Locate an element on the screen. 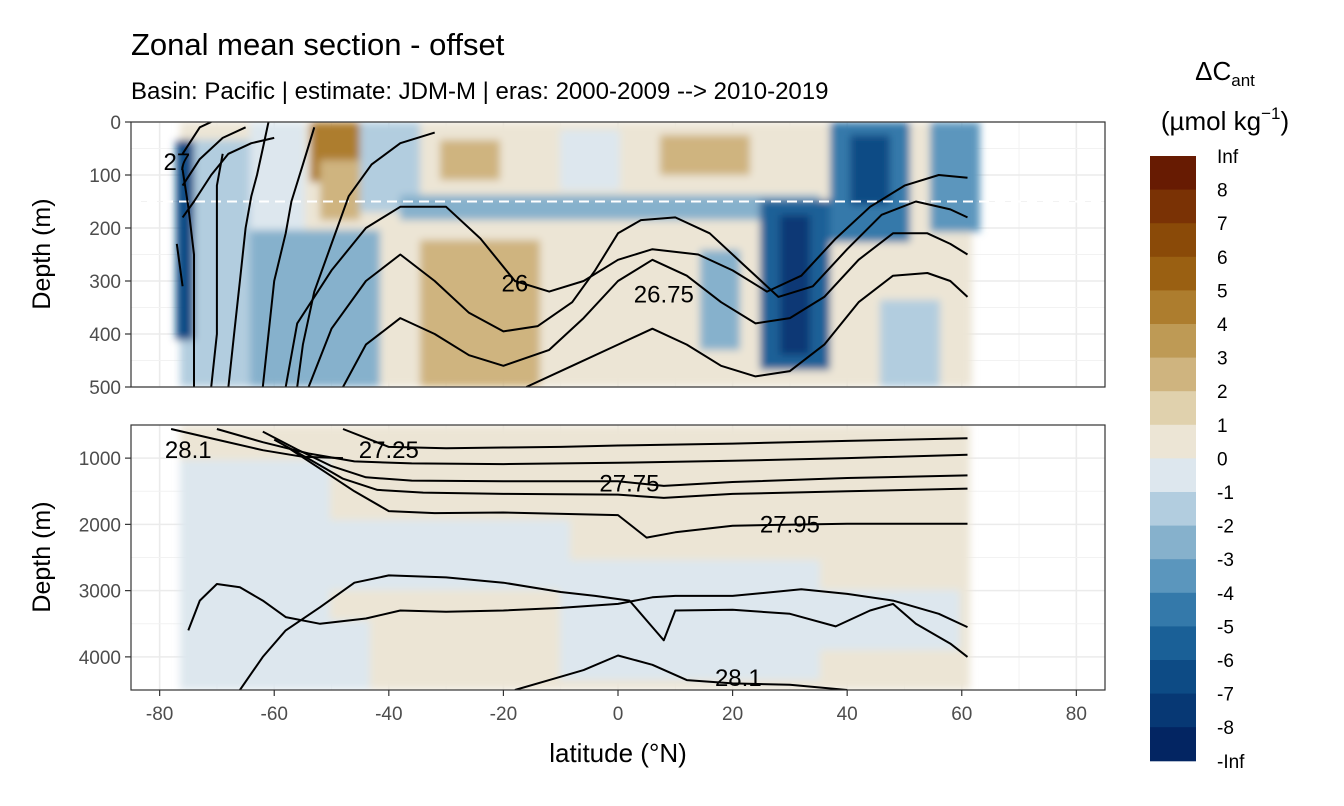 The width and height of the screenshot is (1344, 806). y-tick-label: 1000 is located at coordinates (100, 459).